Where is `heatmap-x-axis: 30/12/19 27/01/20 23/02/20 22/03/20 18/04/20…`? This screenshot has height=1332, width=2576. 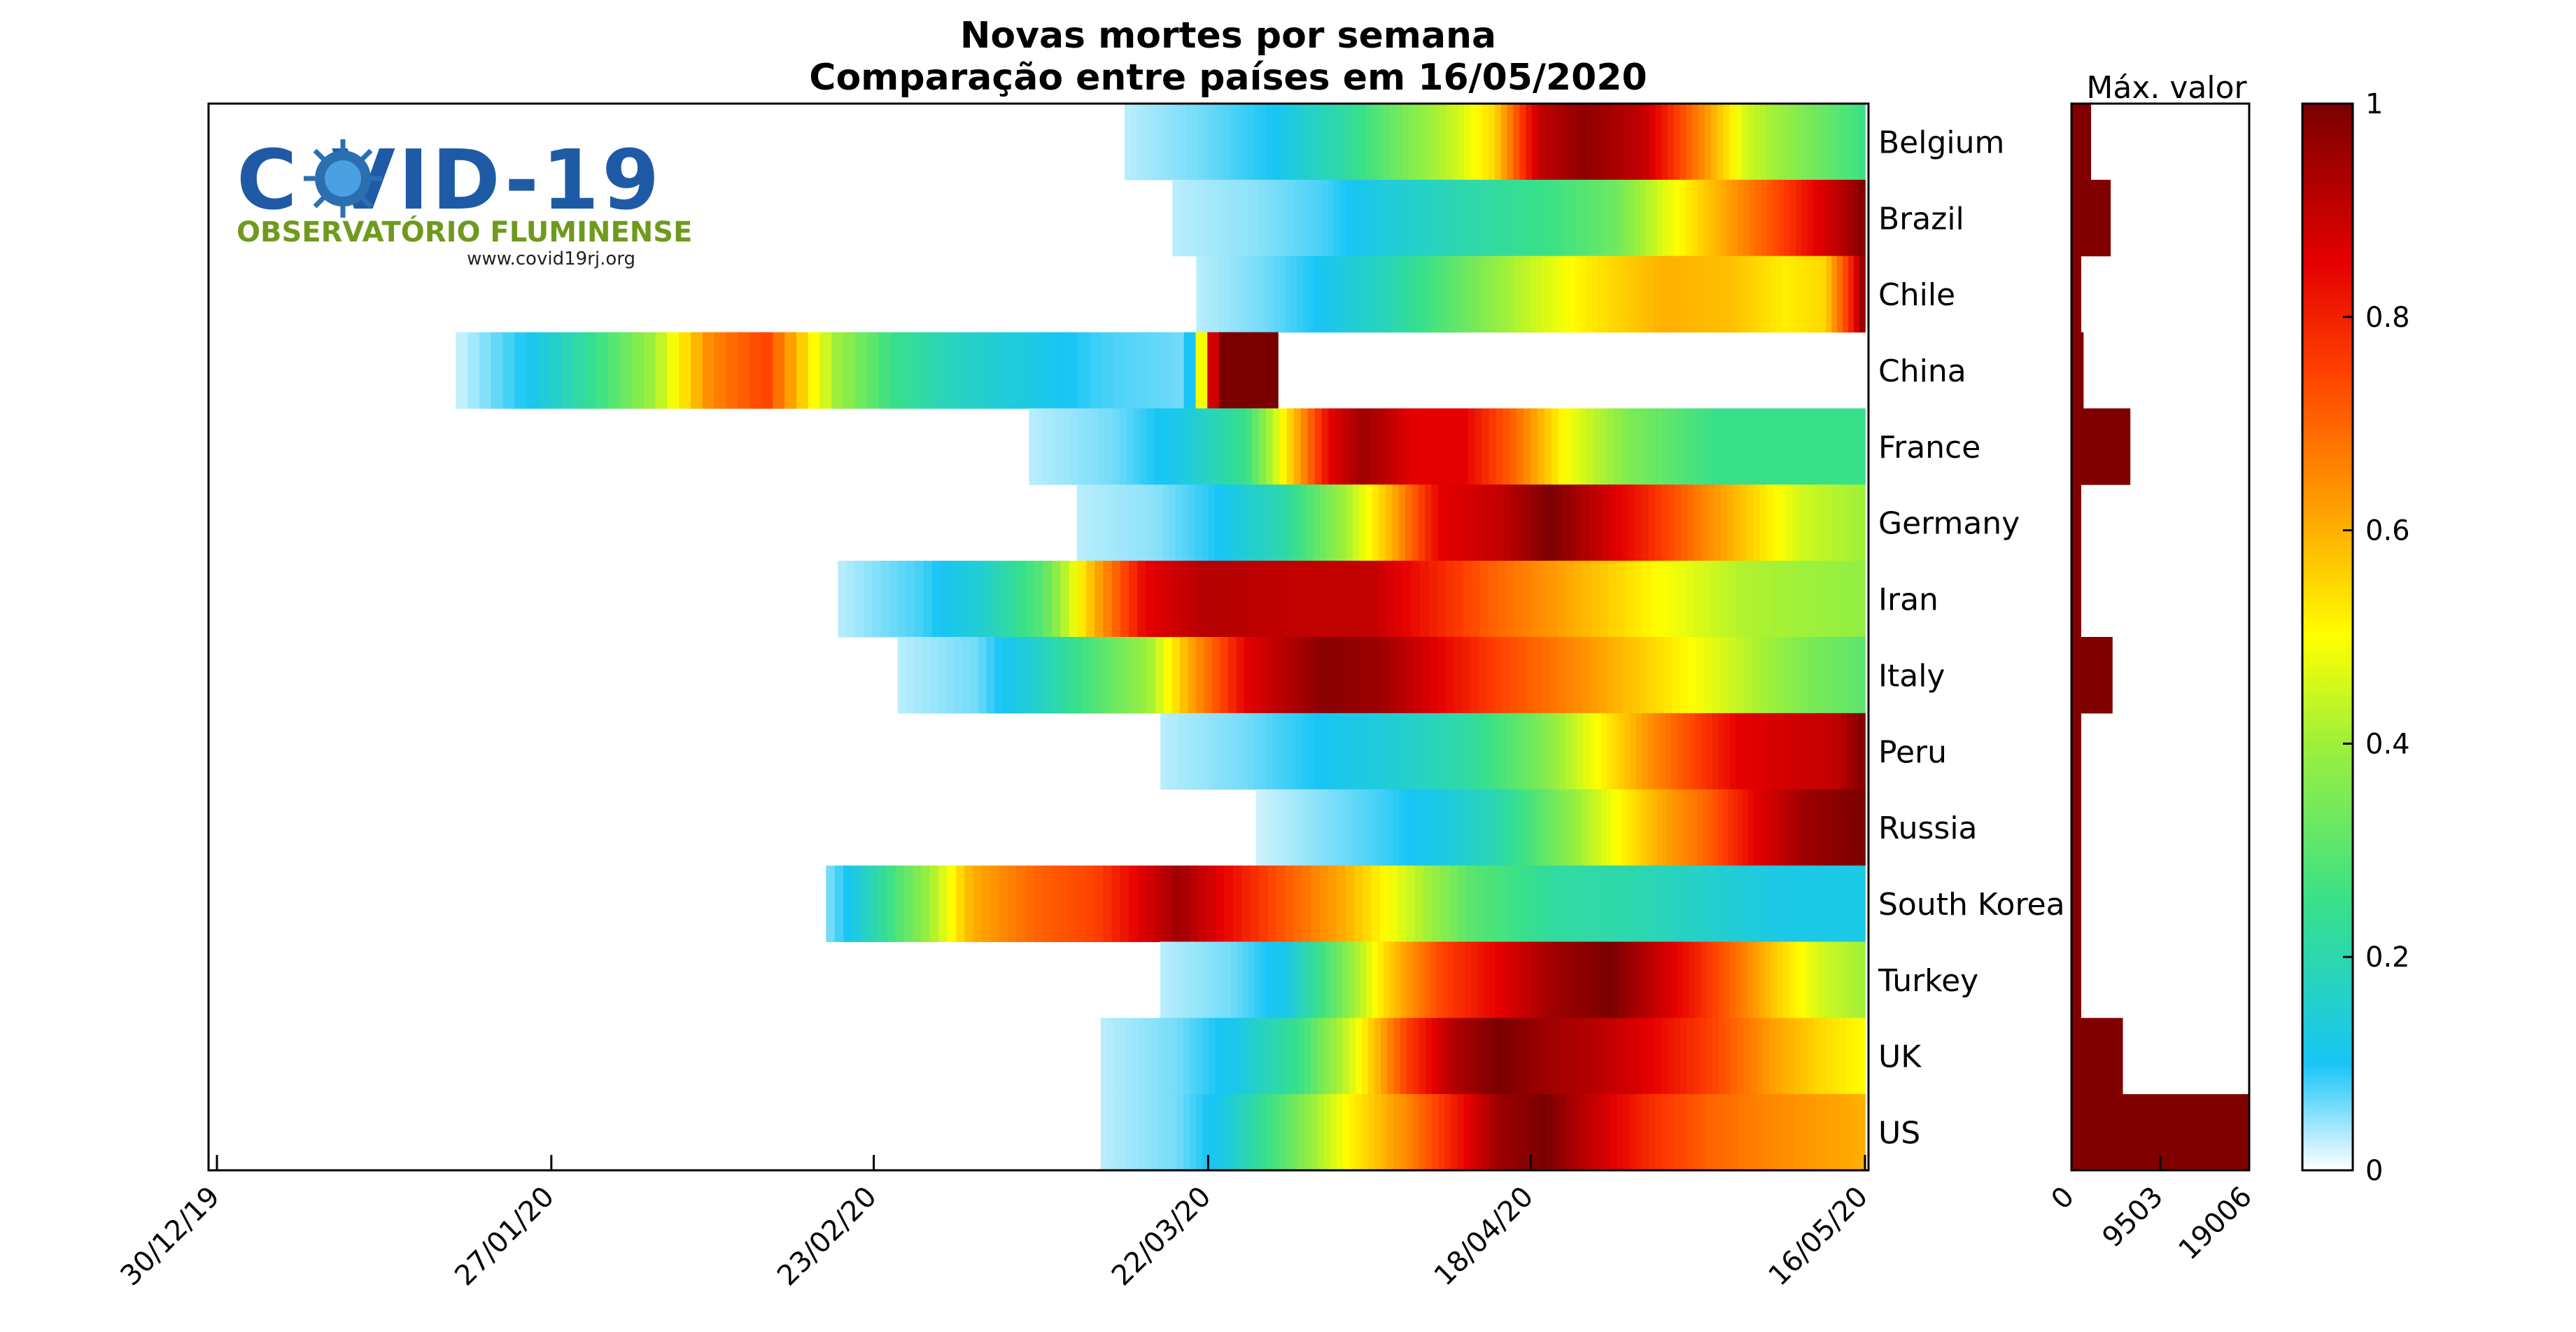 heatmap-x-axis: 30/12/19 27/01/20 23/02/20 22/03/20 18/04/20… is located at coordinates (994, 1223).